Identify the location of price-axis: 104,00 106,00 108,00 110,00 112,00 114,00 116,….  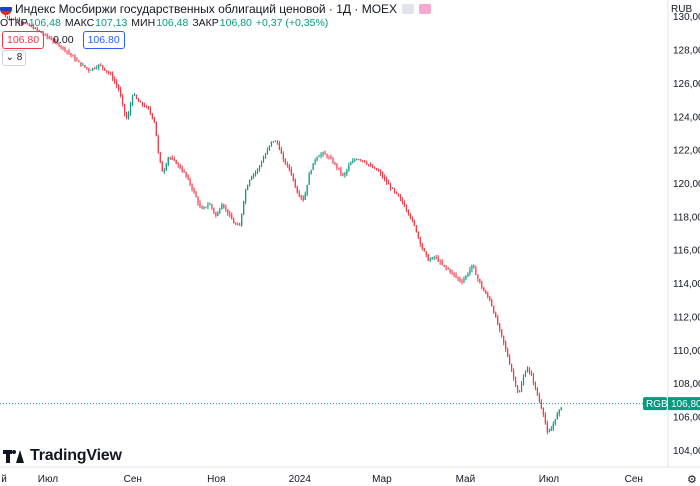
(686, 234).